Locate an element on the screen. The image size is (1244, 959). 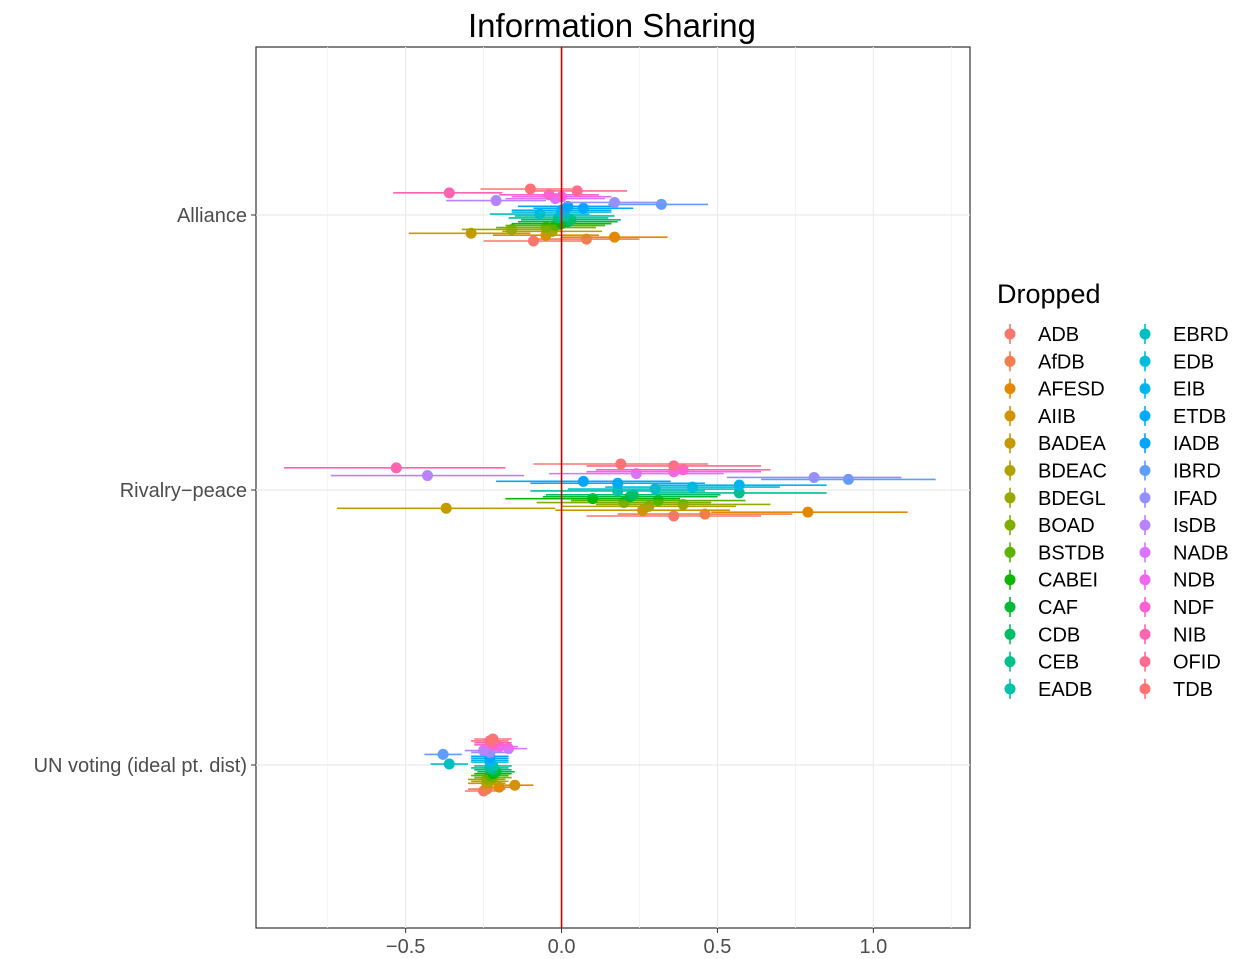
series-aiib is located at coordinates (611, 510).